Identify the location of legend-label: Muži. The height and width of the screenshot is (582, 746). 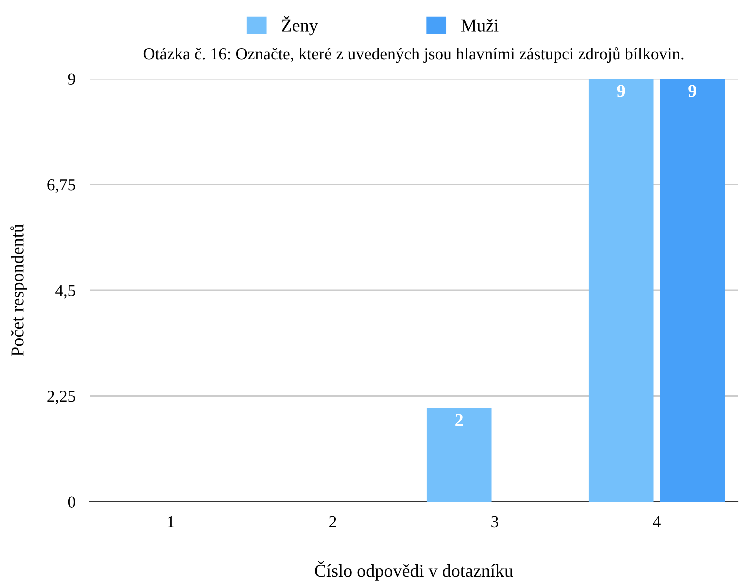
(480, 25).